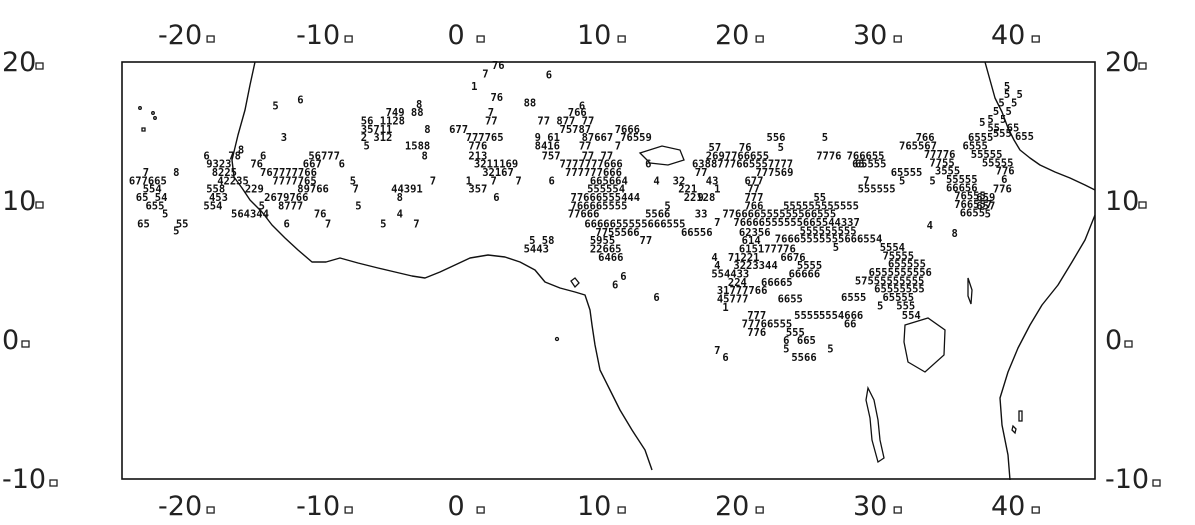  Describe the element at coordinates (755, 266) in the screenshot. I see `station-code: 3223344` at that location.